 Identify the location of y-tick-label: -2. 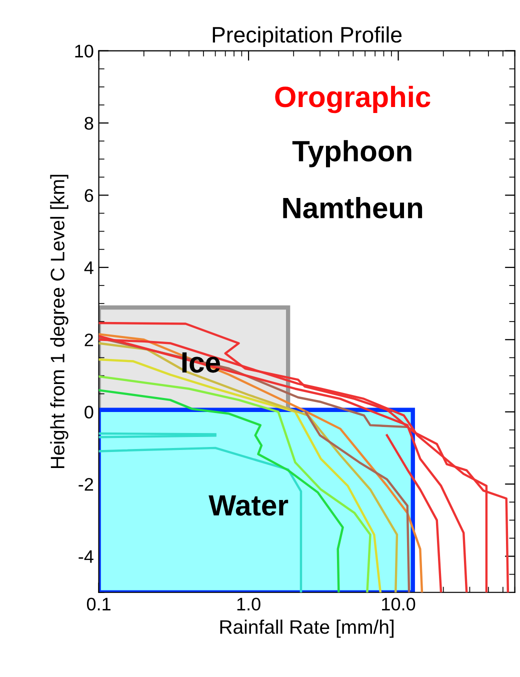
(86, 484).